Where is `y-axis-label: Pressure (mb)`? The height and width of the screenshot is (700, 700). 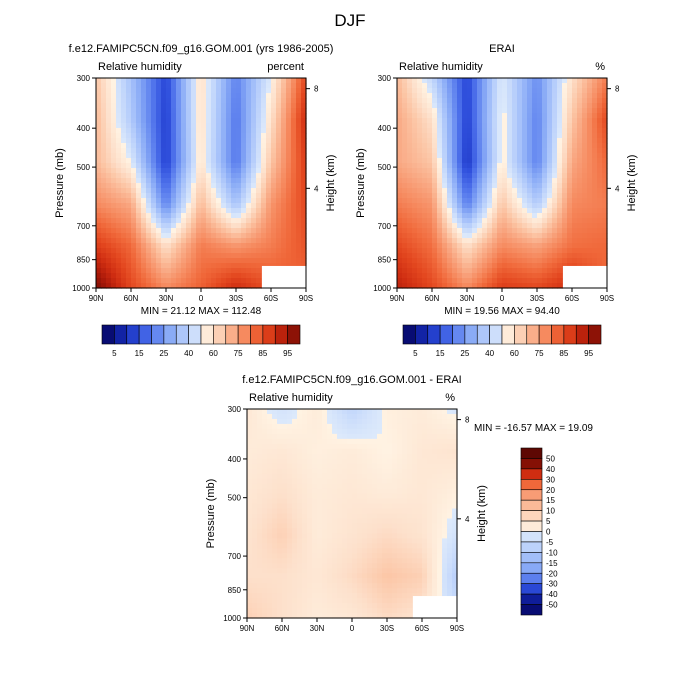 y-axis-label: Pressure (mb) is located at coordinates (361, 183).